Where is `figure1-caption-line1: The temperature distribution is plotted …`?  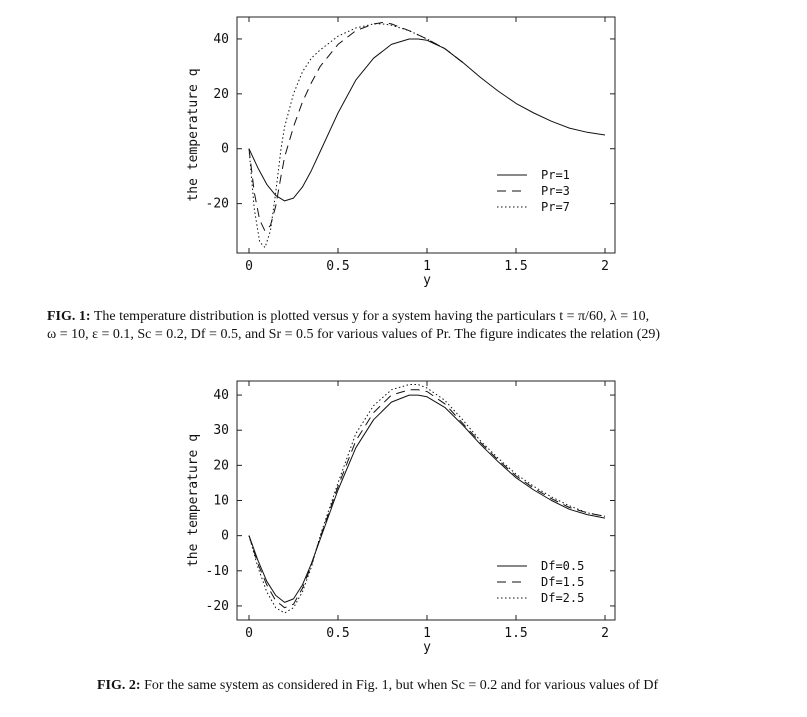
figure1-caption-line1: The temperature distribution is plotted … is located at coordinates (371, 316).